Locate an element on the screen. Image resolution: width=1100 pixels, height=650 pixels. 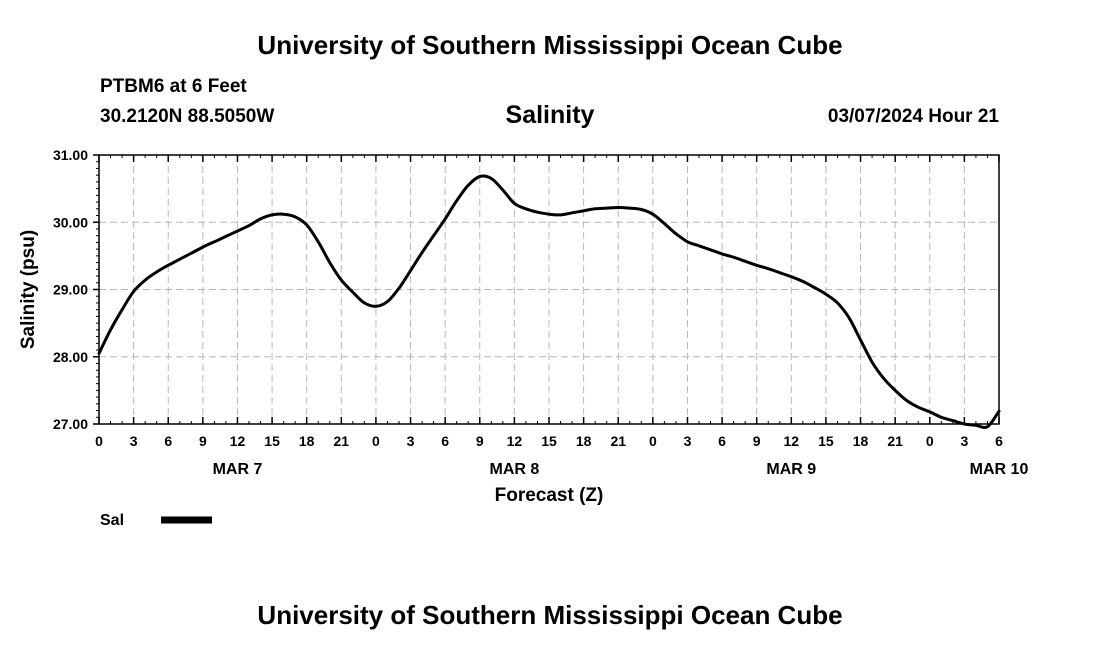
y-tick-label: 31.00 is located at coordinates (70, 155).